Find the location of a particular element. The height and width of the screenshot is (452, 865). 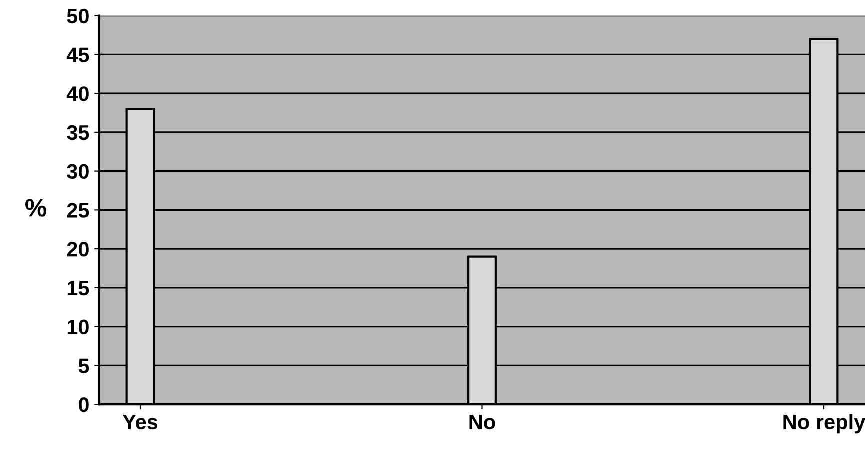

y-tick-label: 15 is located at coordinates (79, 288).